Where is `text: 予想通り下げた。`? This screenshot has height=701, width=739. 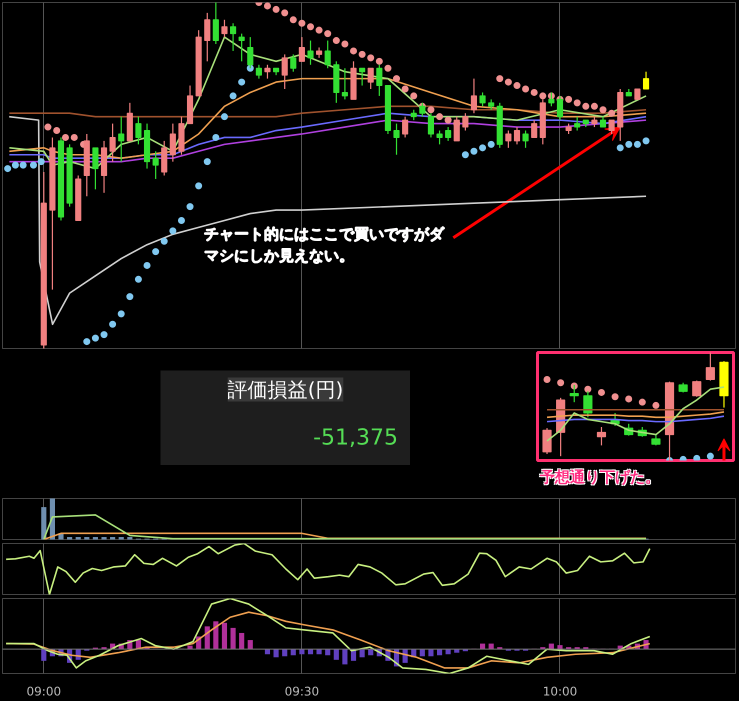
text: 予想通り下げた。 is located at coordinates (600, 477).